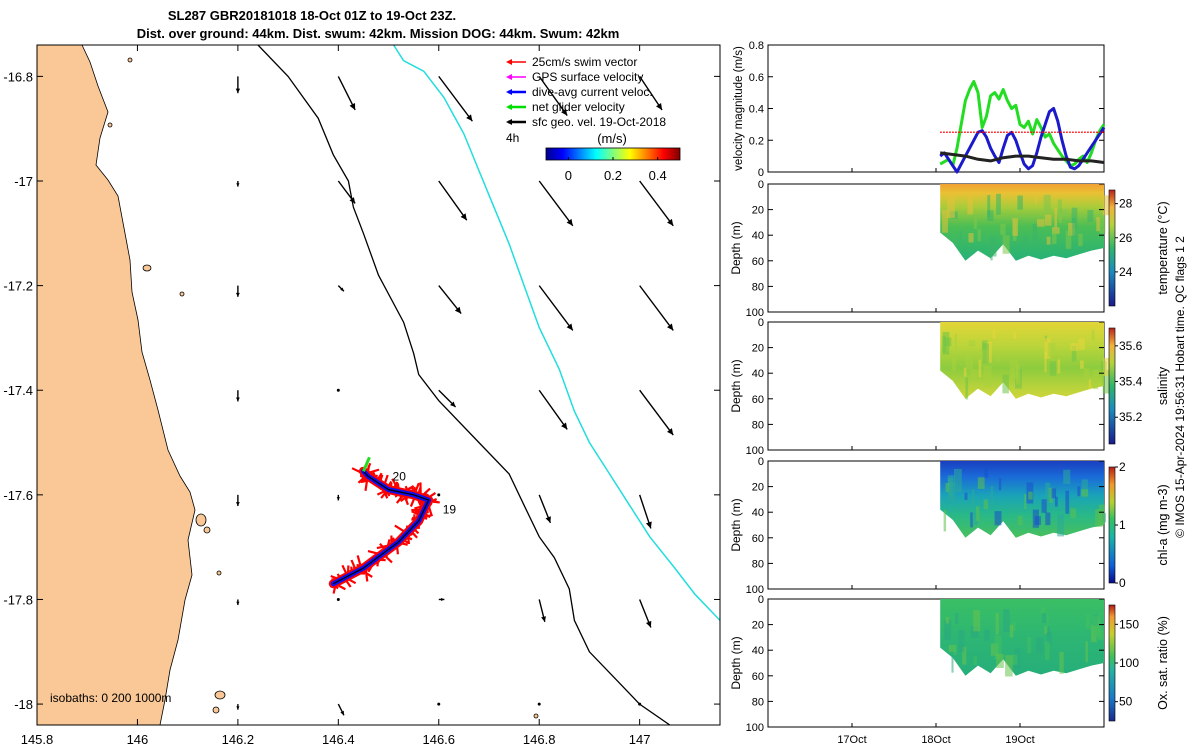 The image size is (1200, 750). I want to click on section-y-tick-label-1-4: 80, so click(758, 287).